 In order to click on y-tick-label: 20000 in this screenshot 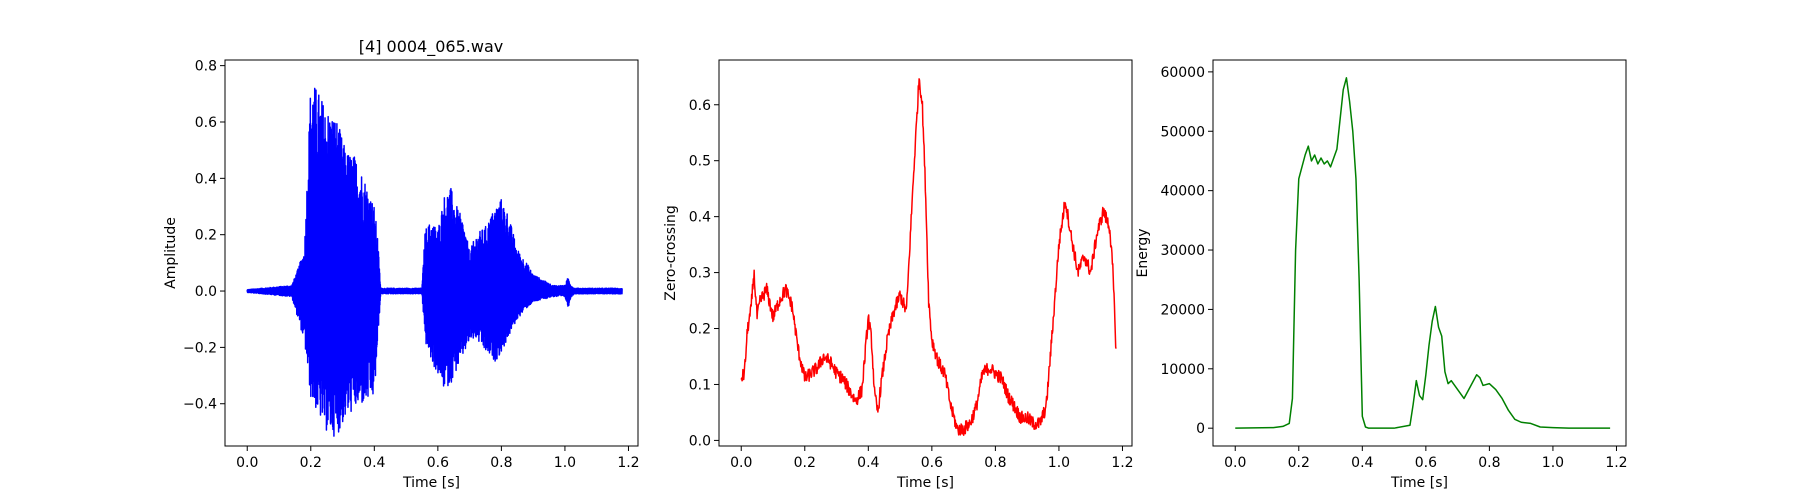, I will do `click(1182, 310)`.